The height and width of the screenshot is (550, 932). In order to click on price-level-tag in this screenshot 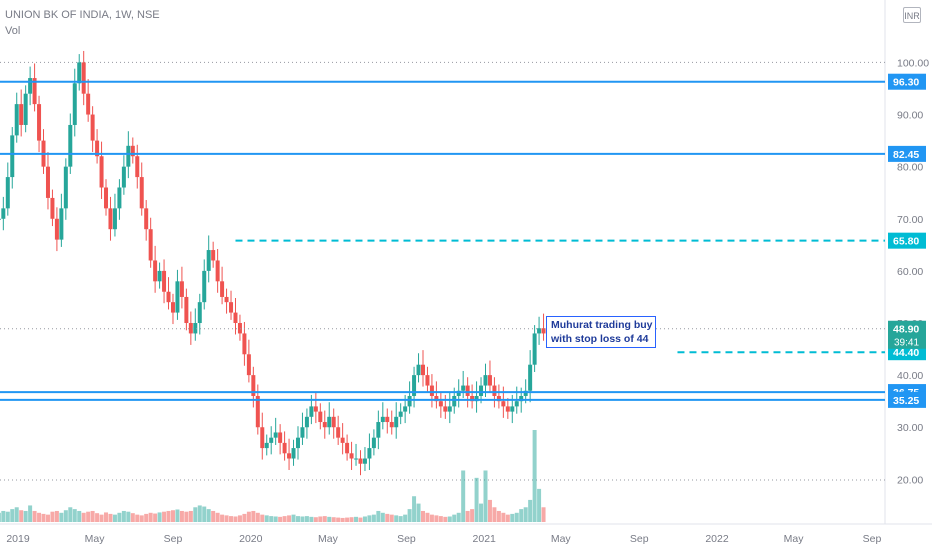, I will do `click(907, 153)`.